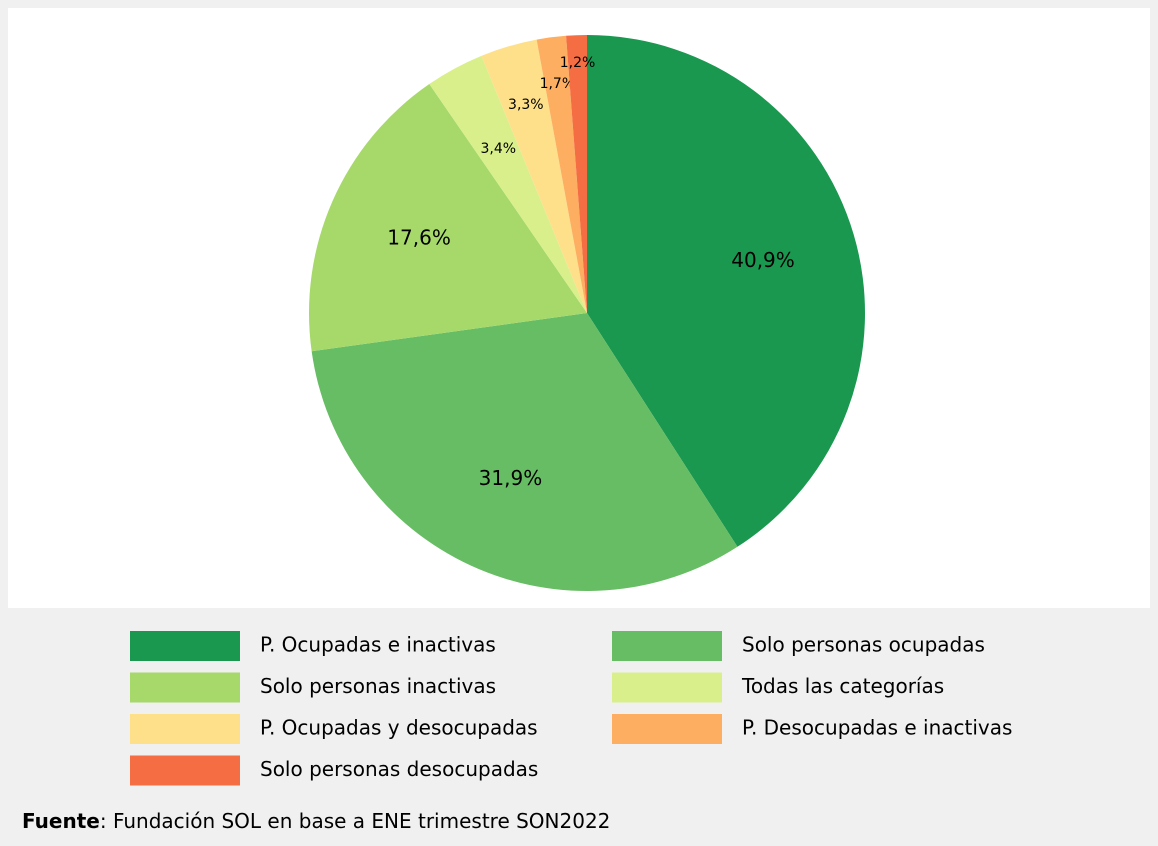 The image size is (1158, 846). I want to click on source-label: Fuente, so click(61, 821).